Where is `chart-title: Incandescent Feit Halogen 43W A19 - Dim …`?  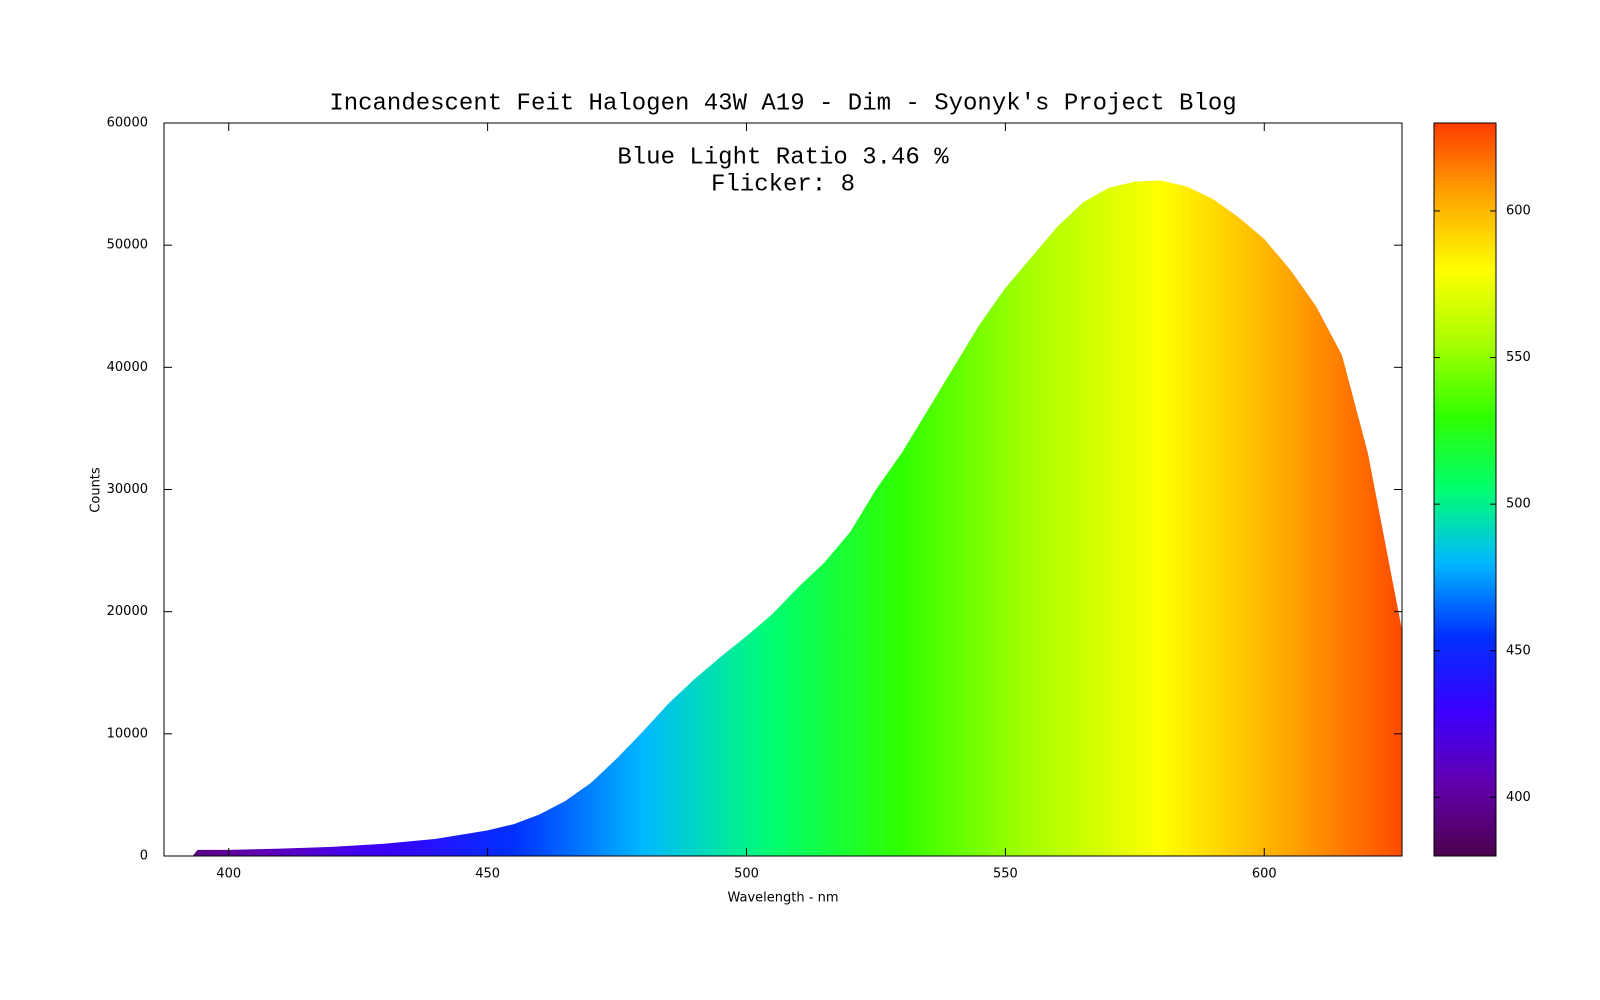
chart-title: Incandescent Feit Halogen 43W A19 - Dim … is located at coordinates (782, 103).